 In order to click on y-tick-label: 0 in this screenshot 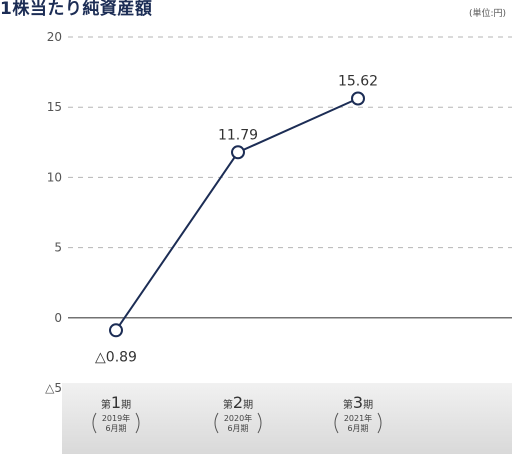, I will do `click(58, 318)`.